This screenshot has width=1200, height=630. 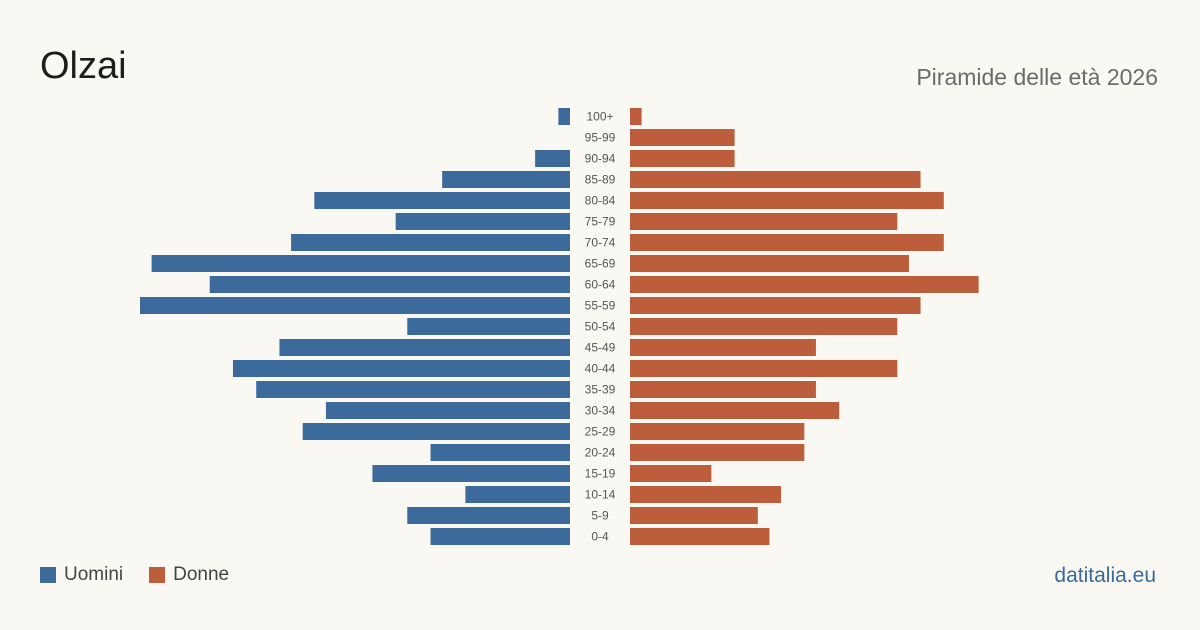 What do you see at coordinates (599, 117) in the screenshot?
I see `age-label-100plus: 100+` at bounding box center [599, 117].